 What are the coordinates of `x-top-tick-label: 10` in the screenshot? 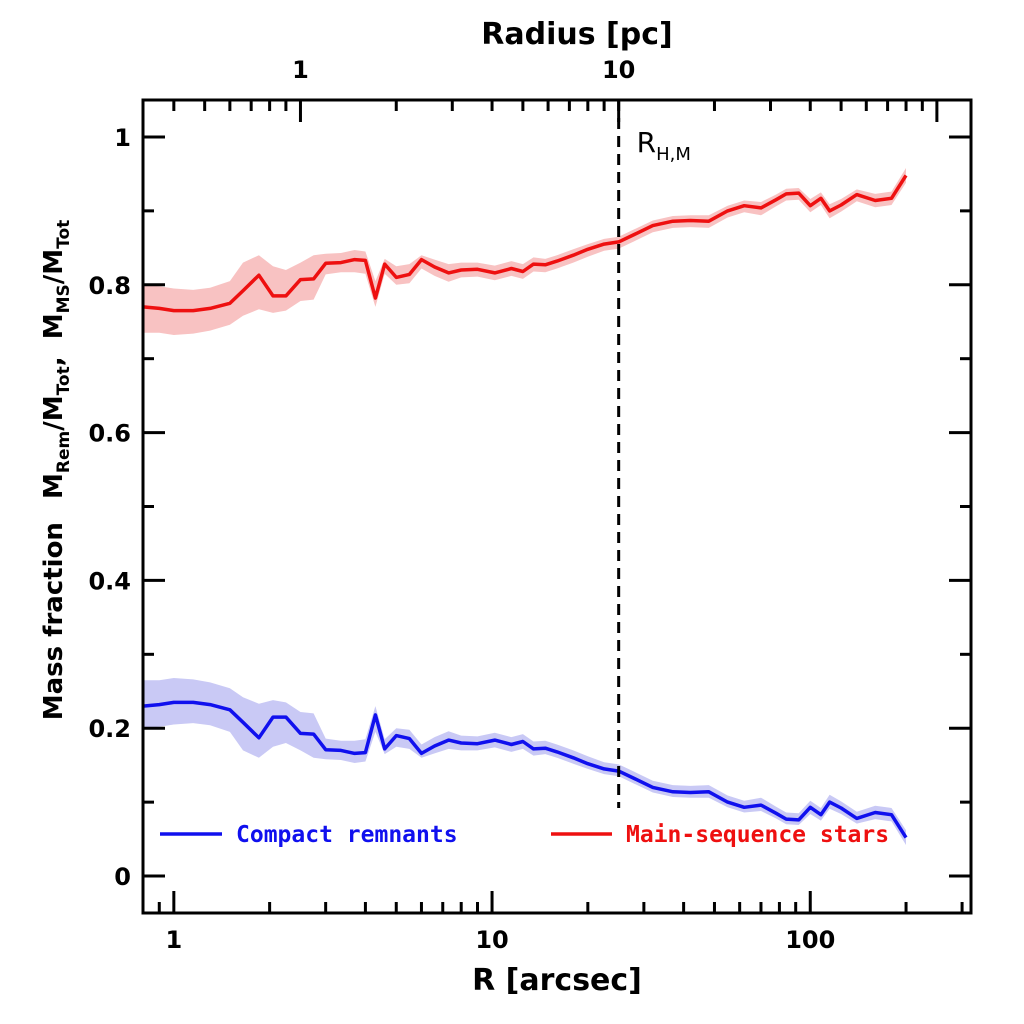 It's located at (618, 70).